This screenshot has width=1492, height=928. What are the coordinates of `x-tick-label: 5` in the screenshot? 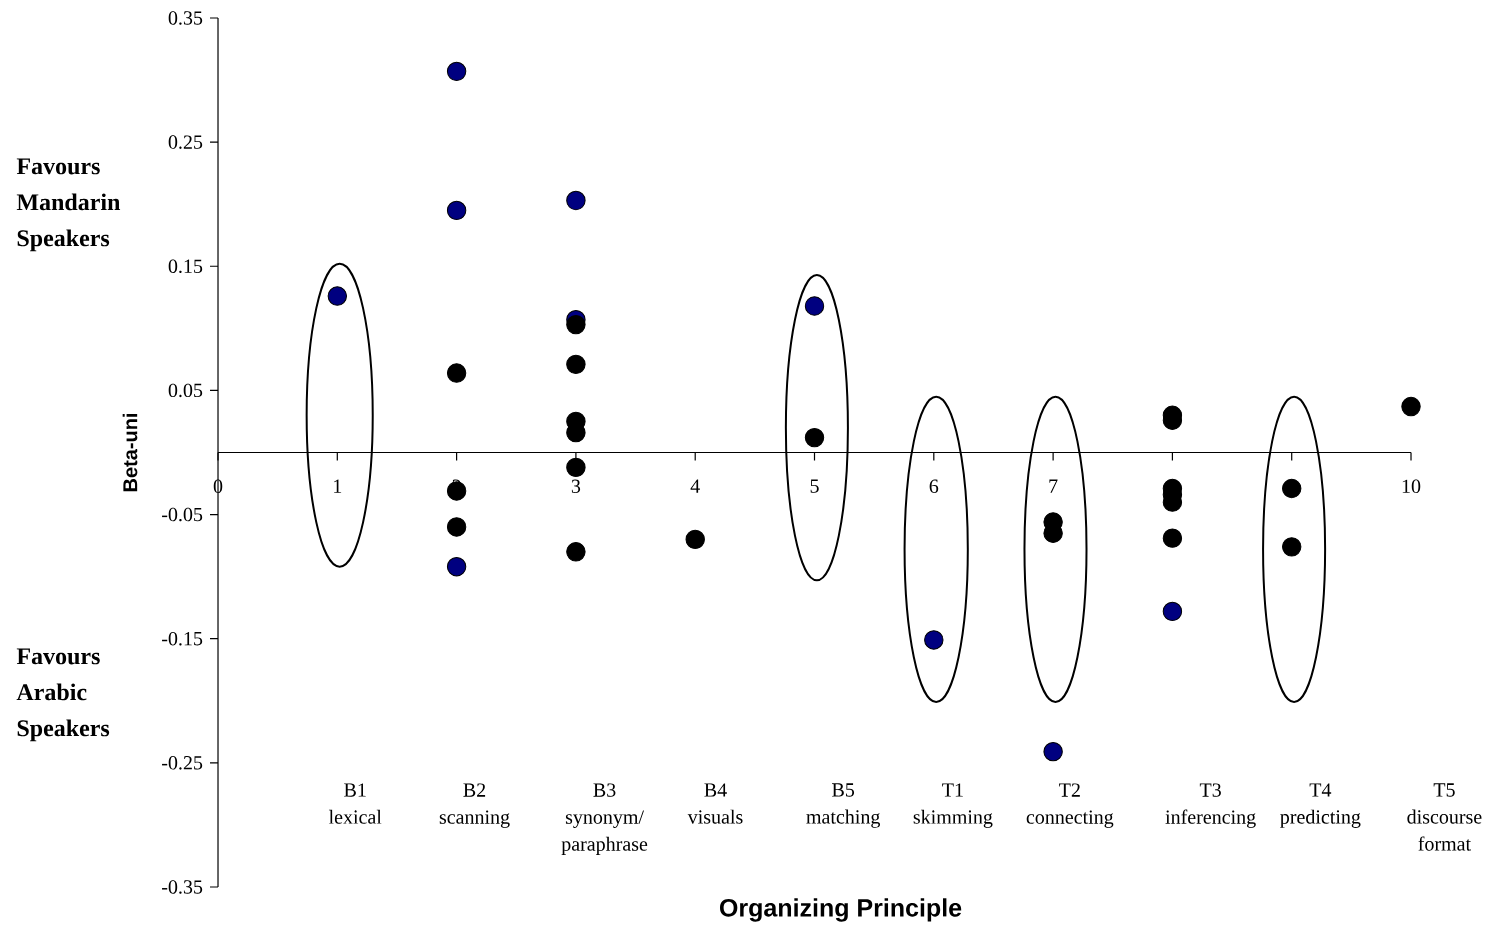 It's located at (814, 486).